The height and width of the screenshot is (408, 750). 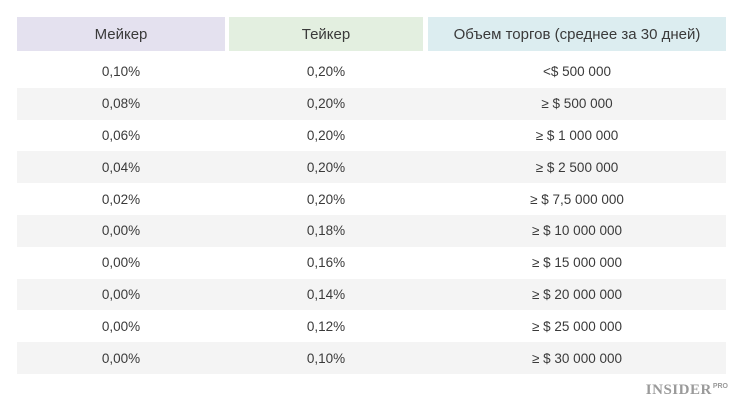 What do you see at coordinates (577, 263) in the screenshot?
I see `volume-cell: ≥ $ 15 000 000` at bounding box center [577, 263].